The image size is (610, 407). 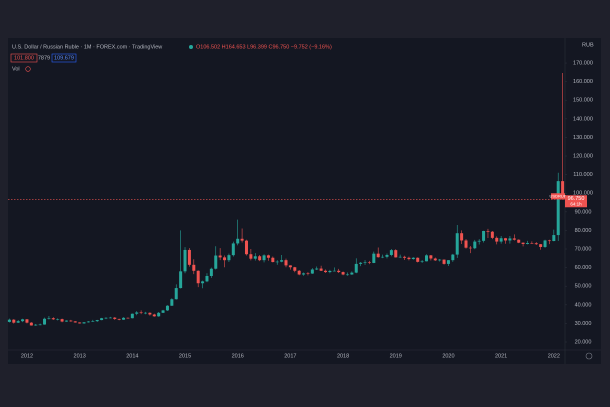 I want to click on settings-icon, so click(x=589, y=356).